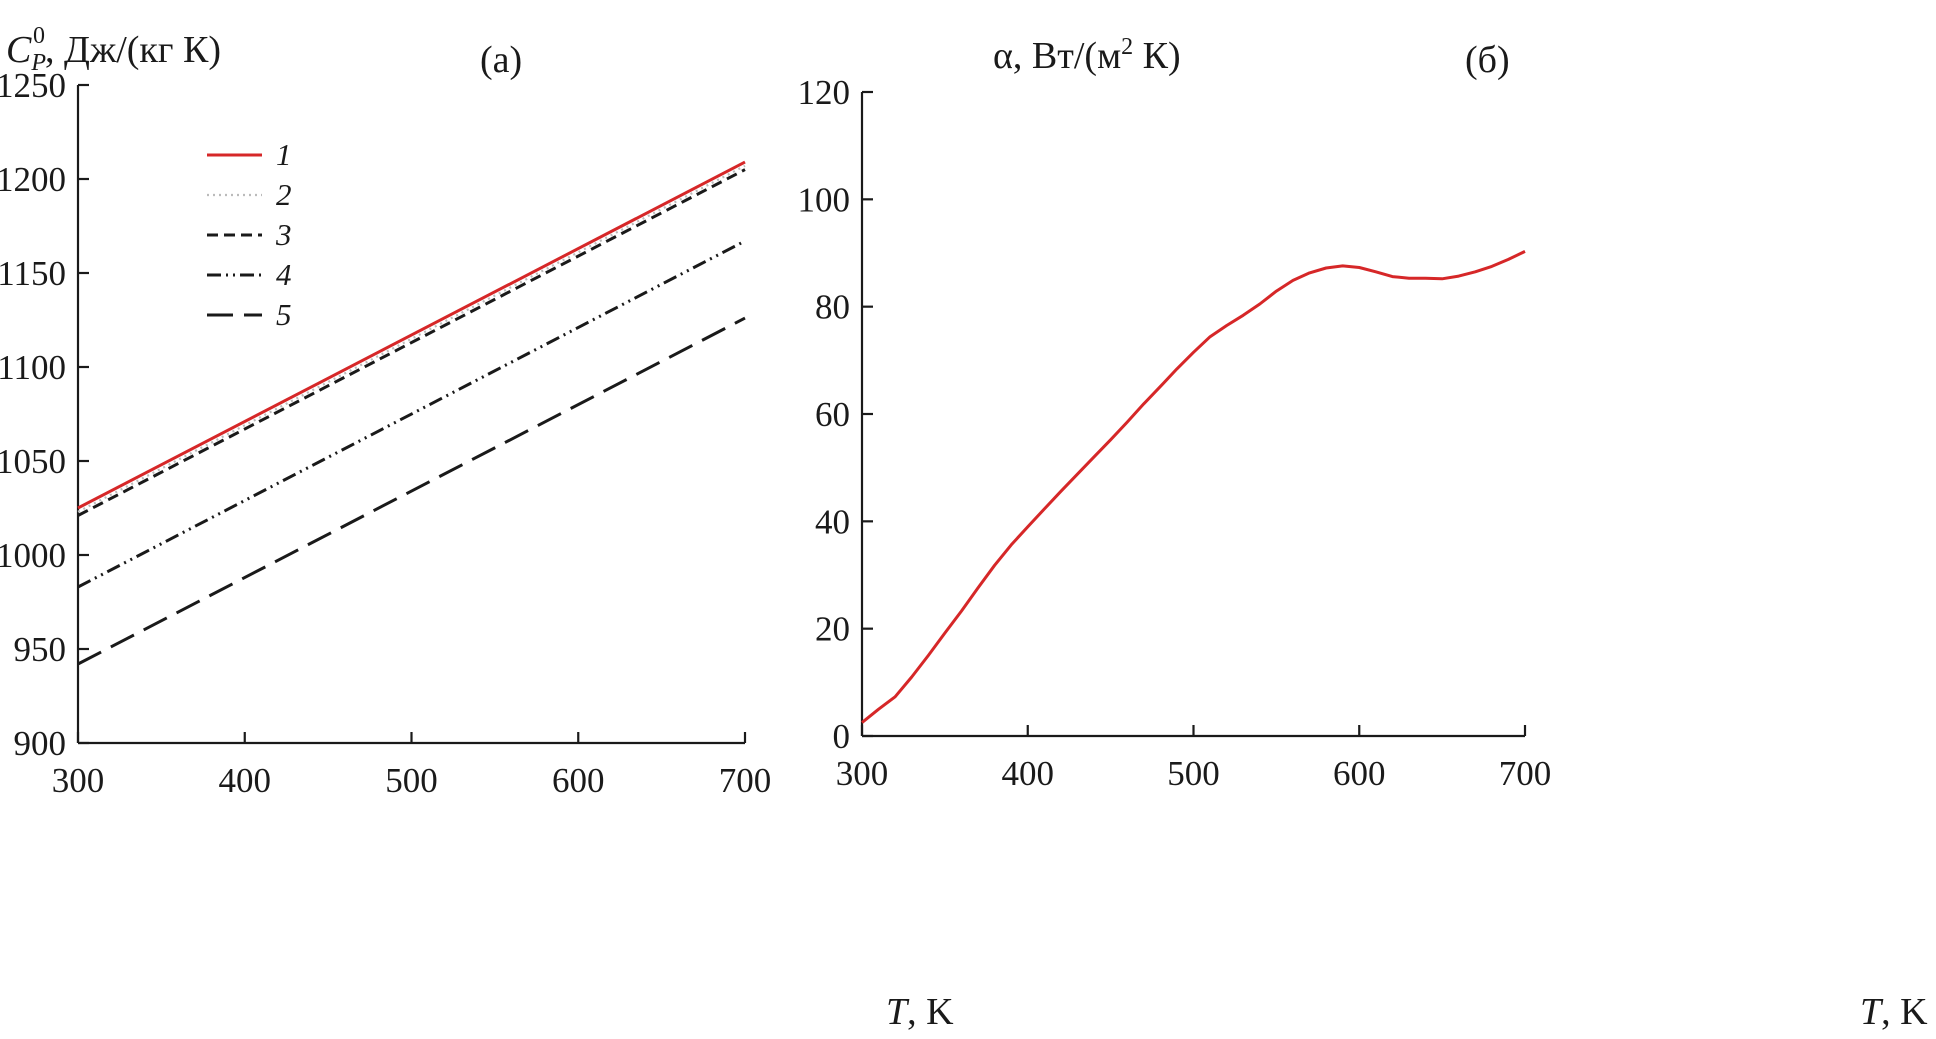  What do you see at coordinates (824, 92) in the screenshot?
I see `b-y-tick-label: 120` at bounding box center [824, 92].